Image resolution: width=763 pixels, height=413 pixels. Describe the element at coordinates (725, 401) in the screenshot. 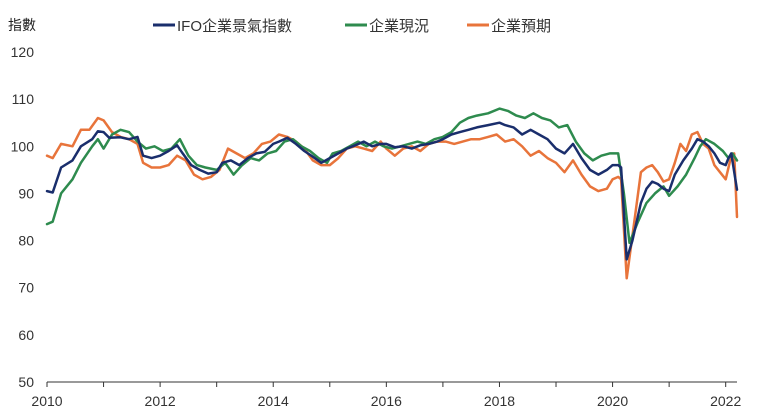

I see `x-tick-label: 2022` at that location.